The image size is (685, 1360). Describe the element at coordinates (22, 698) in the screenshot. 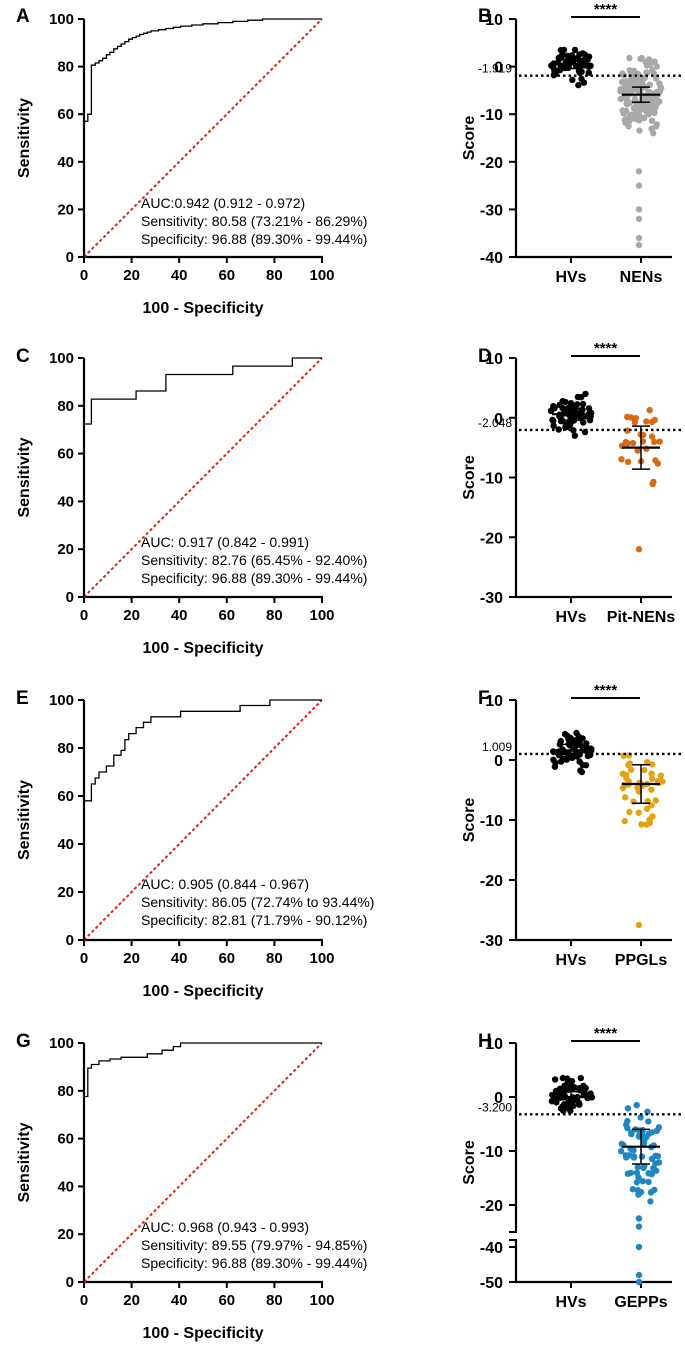

I see `panel-letter: E` at that location.